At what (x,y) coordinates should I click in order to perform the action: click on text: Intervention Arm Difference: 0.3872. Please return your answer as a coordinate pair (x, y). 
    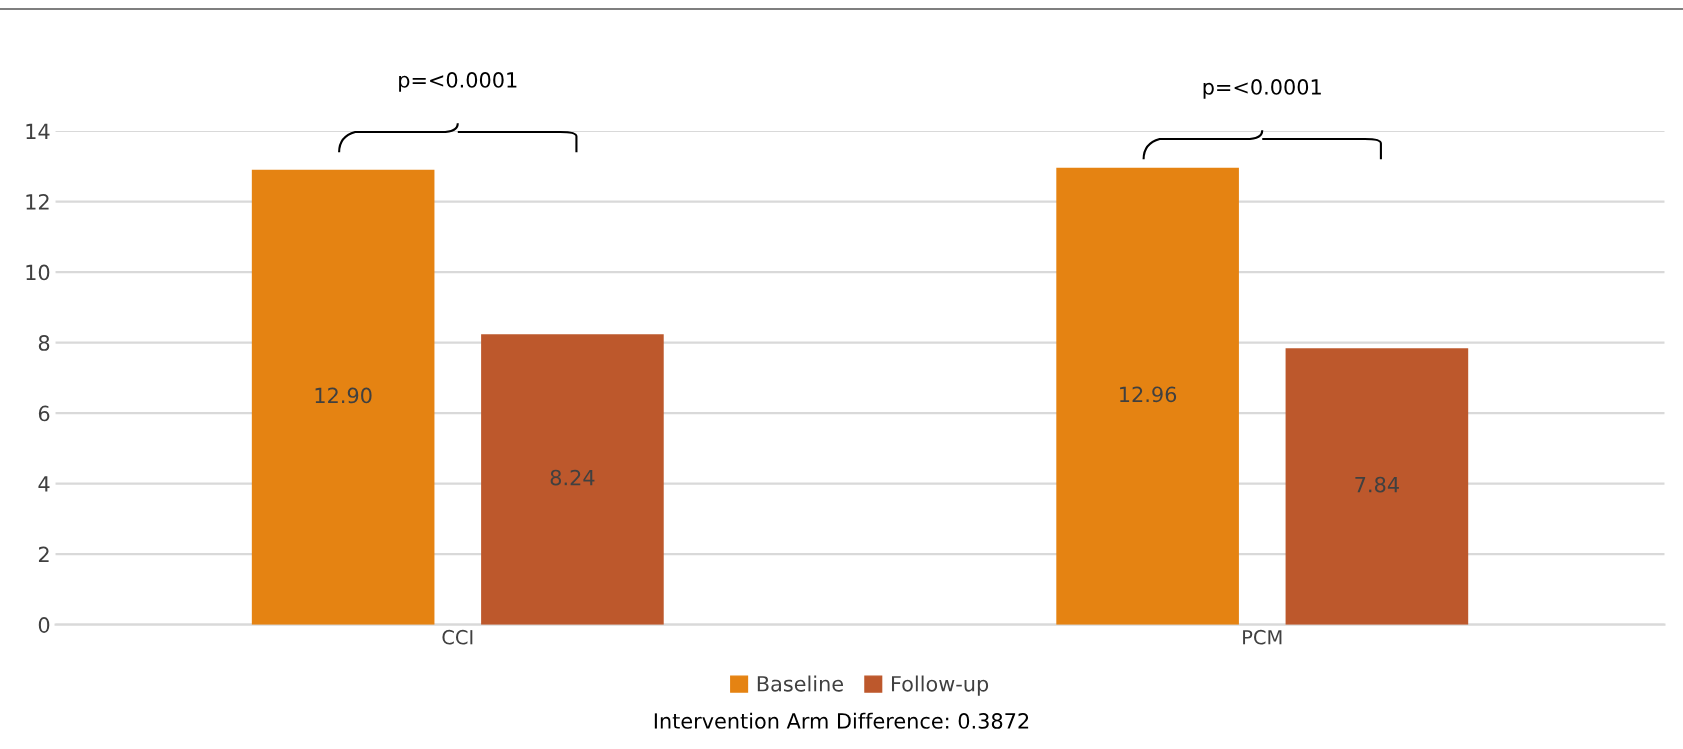
    Looking at the image, I should click on (841, 720).